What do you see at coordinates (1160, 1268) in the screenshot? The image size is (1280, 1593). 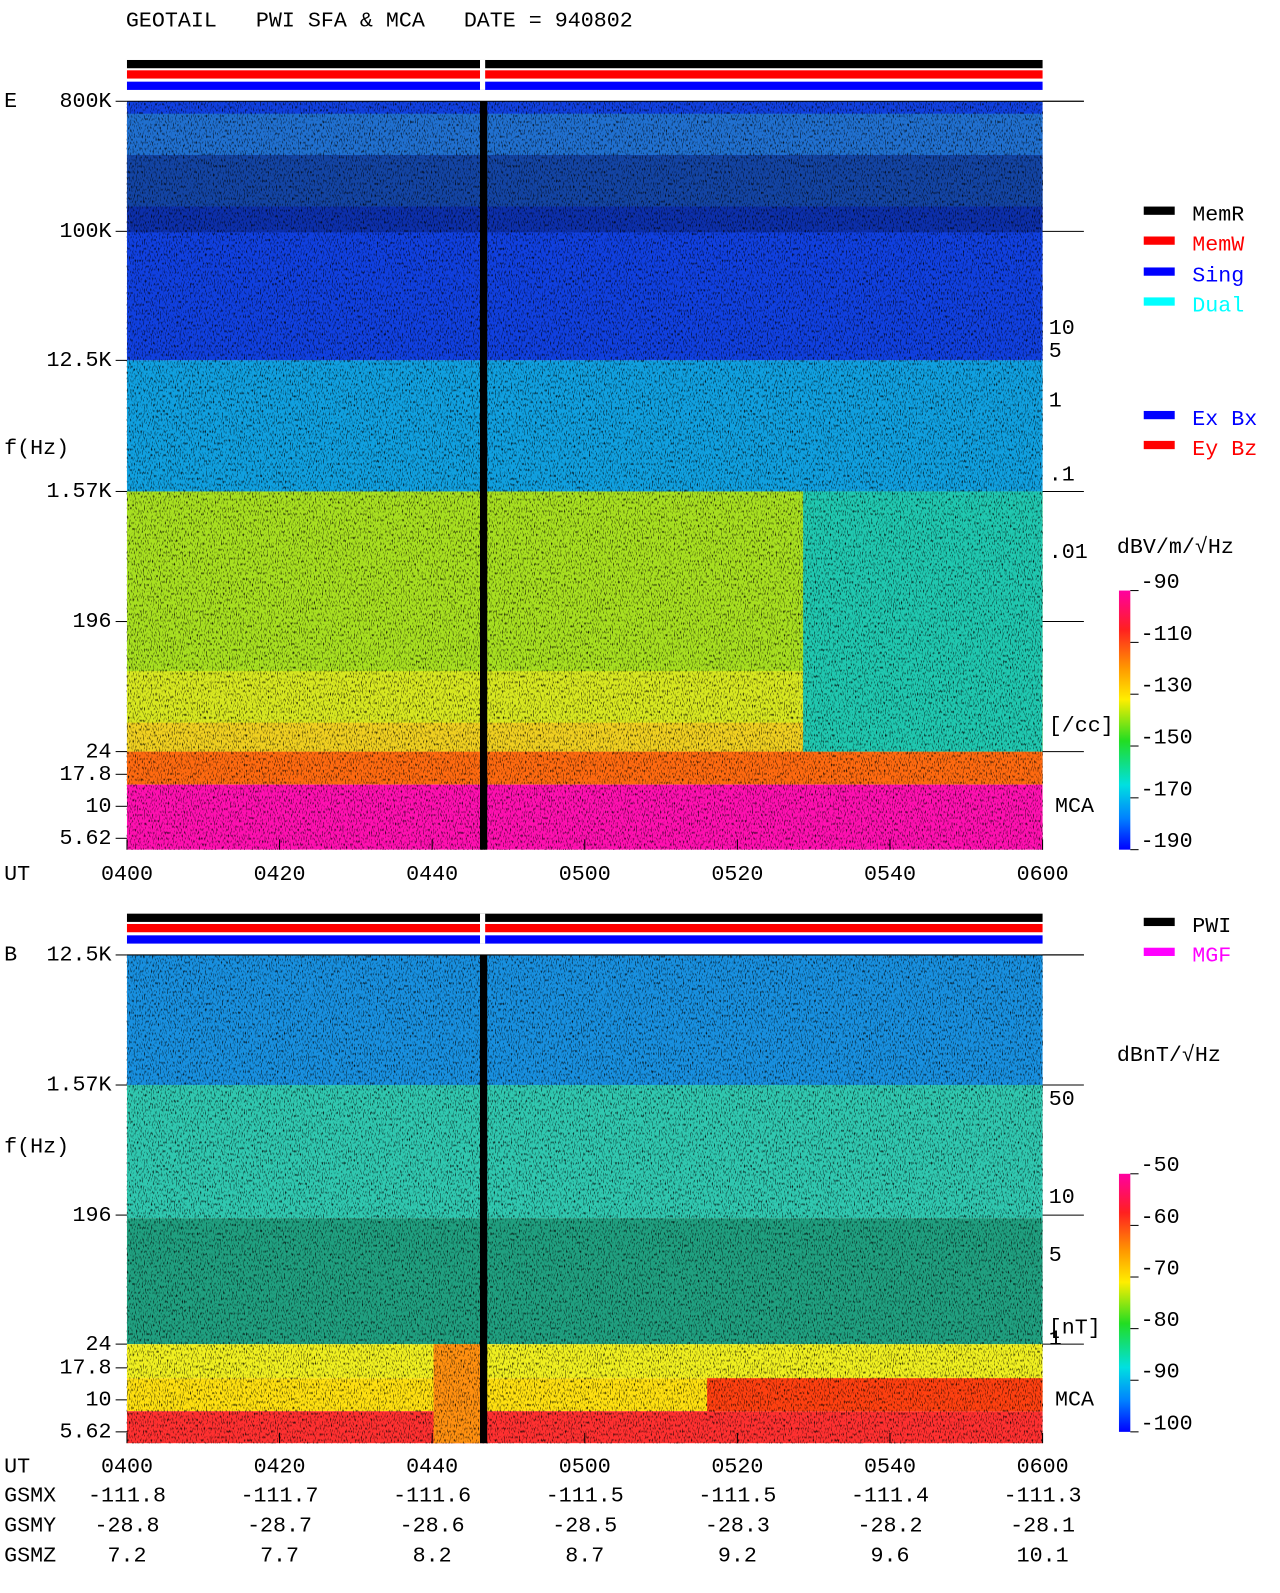 I see `colorbar-tick-label: -70` at bounding box center [1160, 1268].